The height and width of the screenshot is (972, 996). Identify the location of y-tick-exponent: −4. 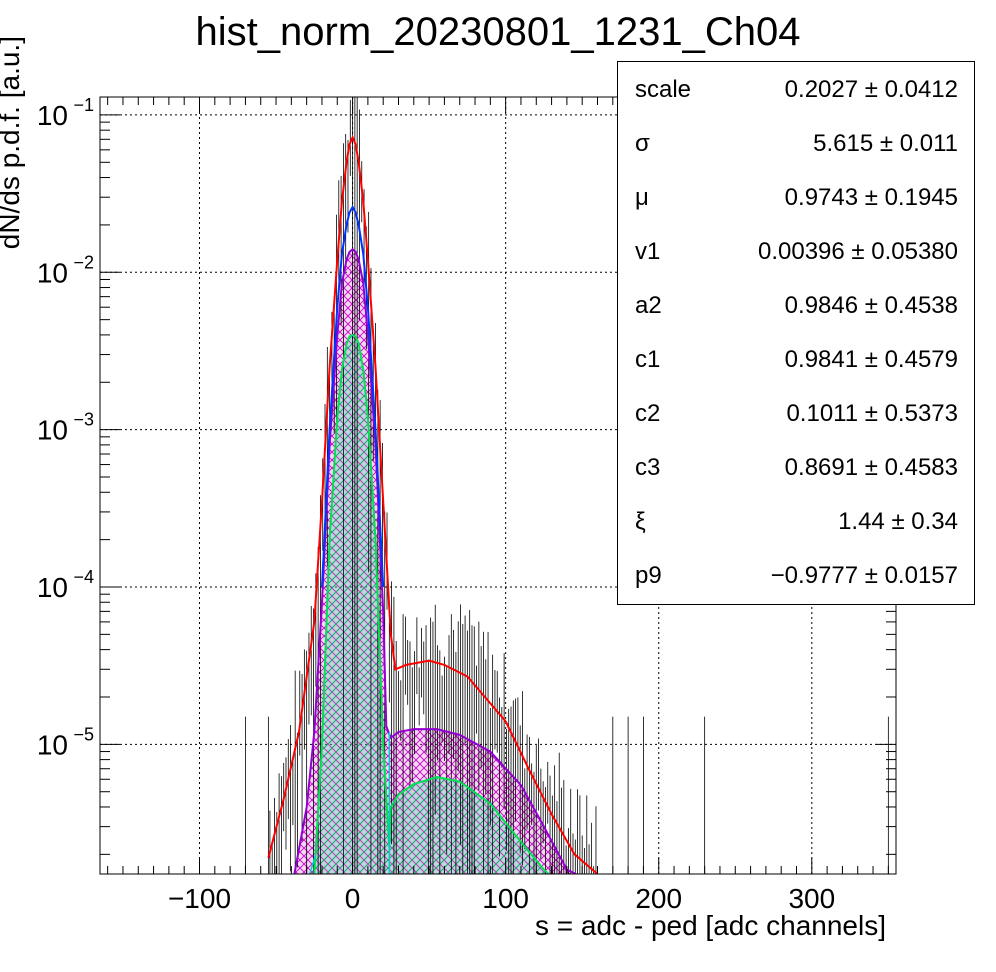
(83, 577).